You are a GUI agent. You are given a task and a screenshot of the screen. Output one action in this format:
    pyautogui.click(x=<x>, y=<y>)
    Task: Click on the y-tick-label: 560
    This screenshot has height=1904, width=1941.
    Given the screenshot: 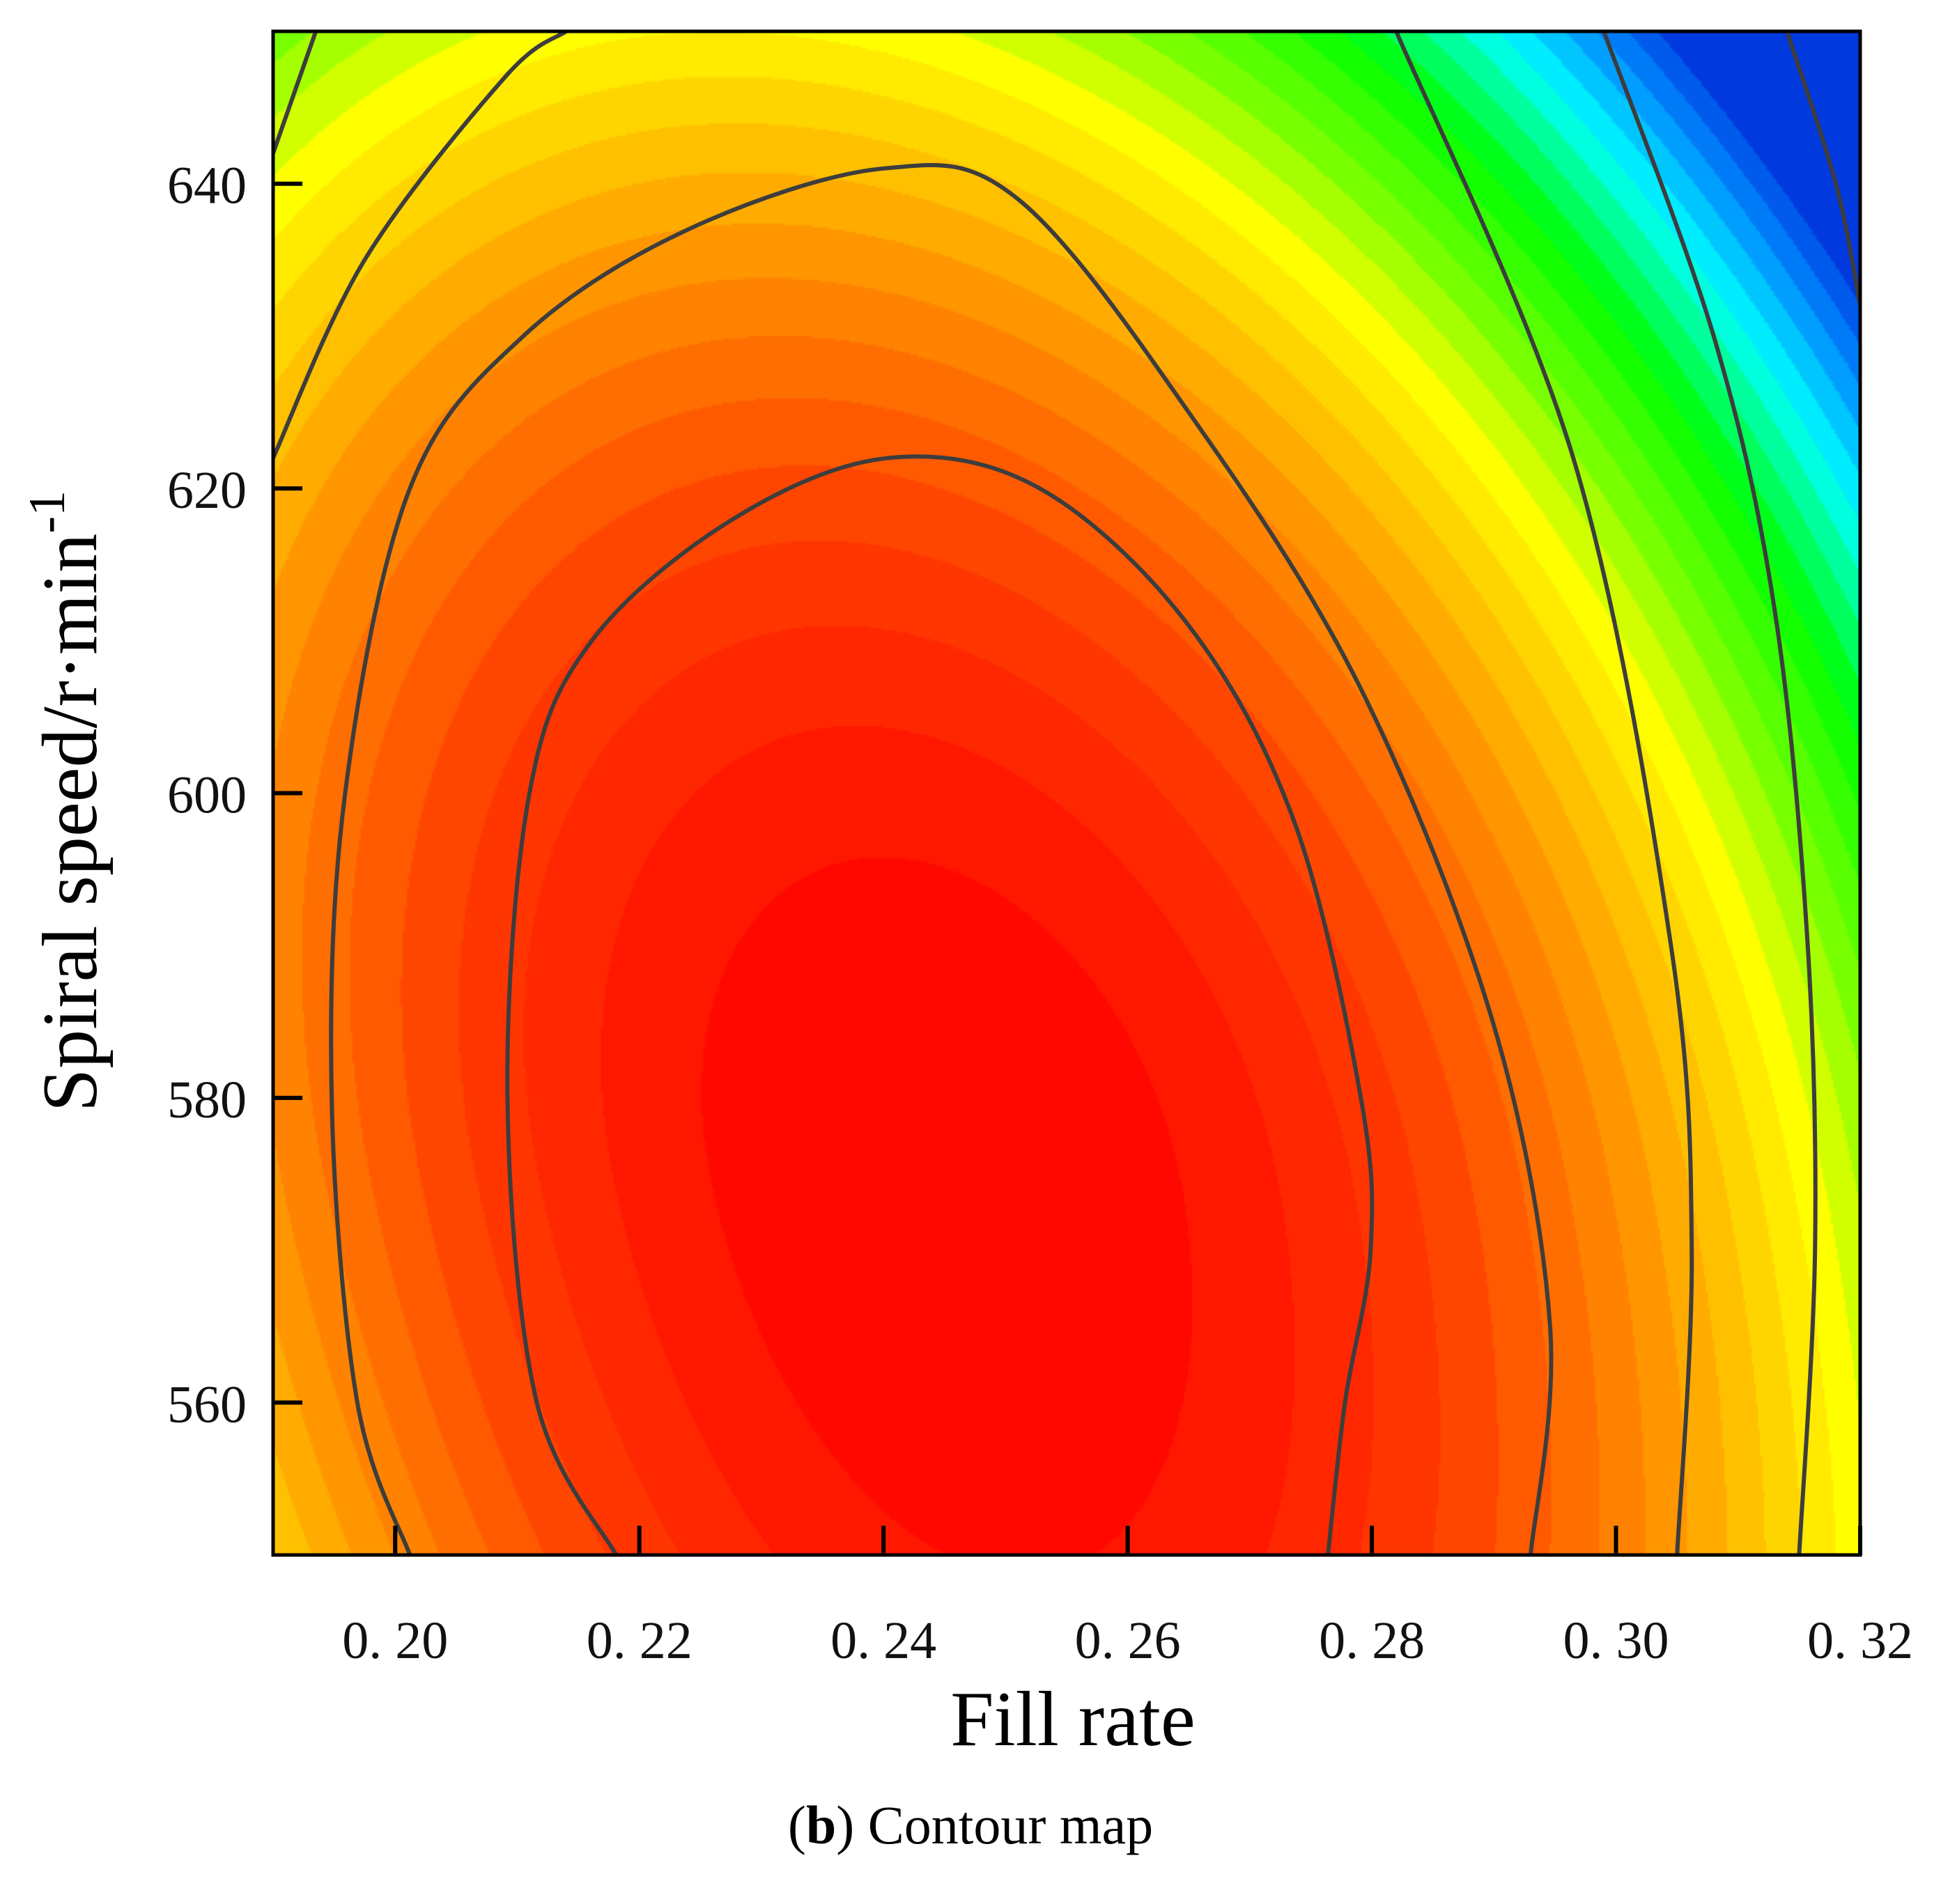 What is the action you would take?
    pyautogui.click(x=207, y=1404)
    